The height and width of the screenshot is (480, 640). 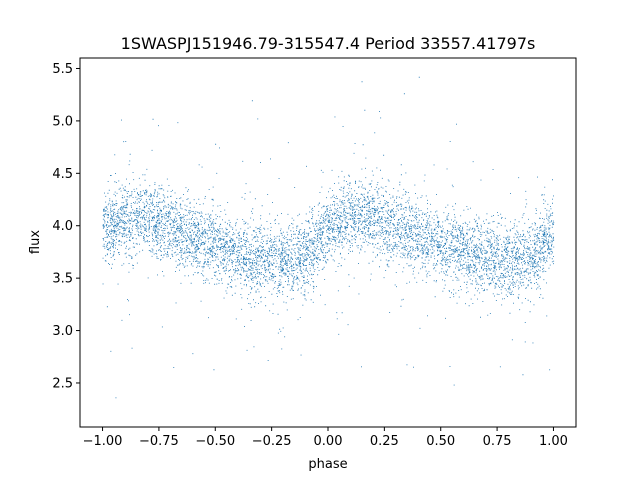 What do you see at coordinates (62, 383) in the screenshot?
I see `y-tick-label: 2.5` at bounding box center [62, 383].